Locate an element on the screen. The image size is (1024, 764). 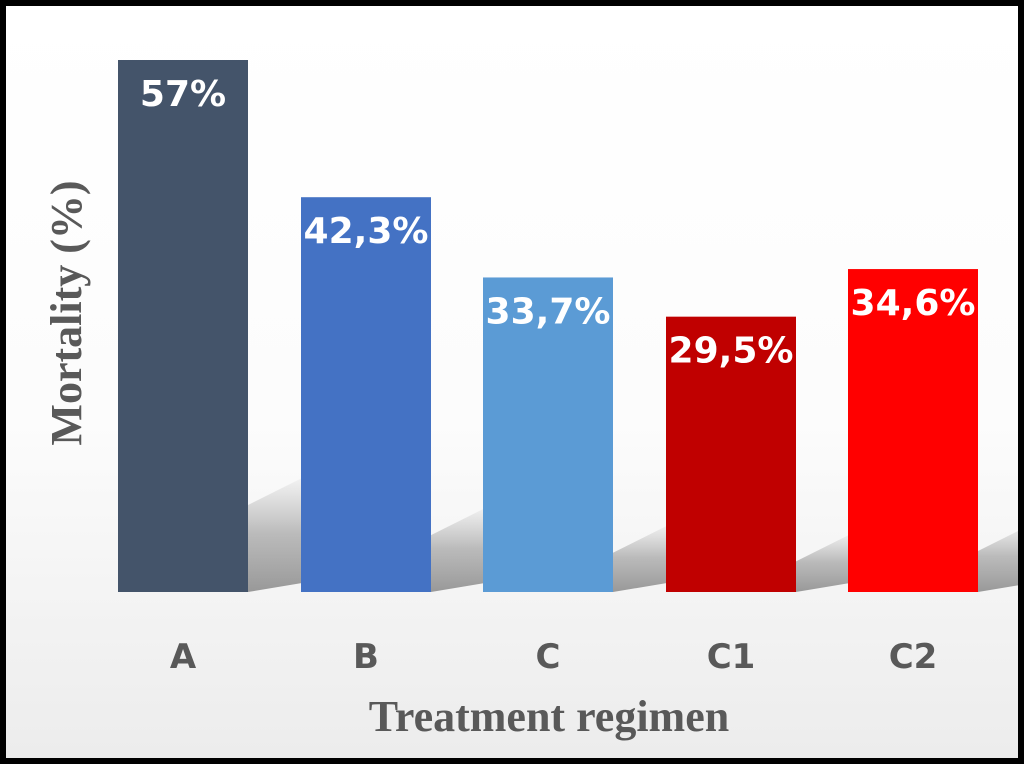
category-label-c1: C1 is located at coordinates (731, 657).